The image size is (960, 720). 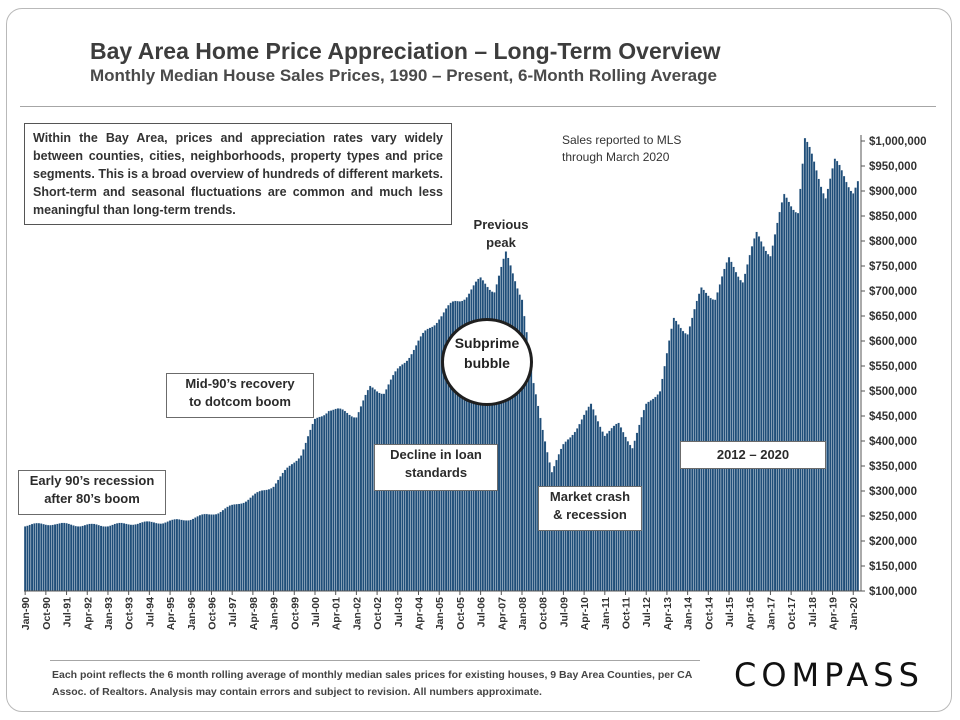 What do you see at coordinates (502, 613) in the screenshot?
I see `x-tick-label: Apr-07` at bounding box center [502, 613].